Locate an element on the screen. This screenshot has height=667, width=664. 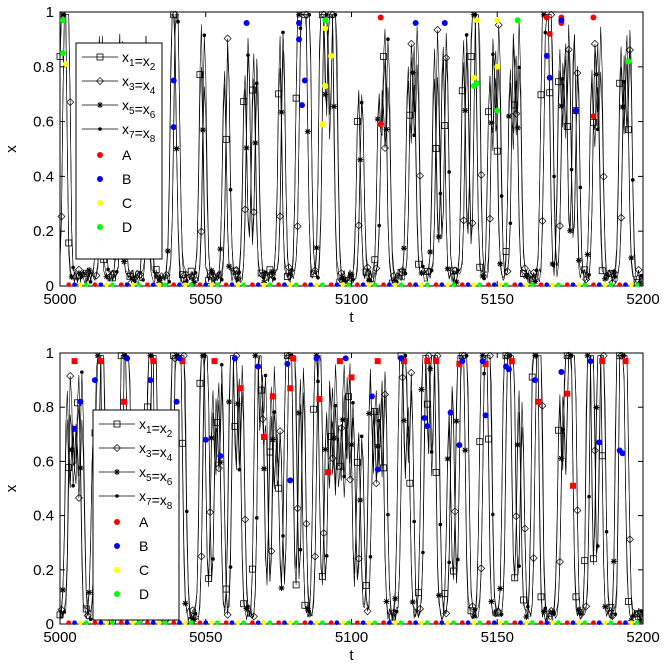
legend-label-D: D is located at coordinates (127, 227).